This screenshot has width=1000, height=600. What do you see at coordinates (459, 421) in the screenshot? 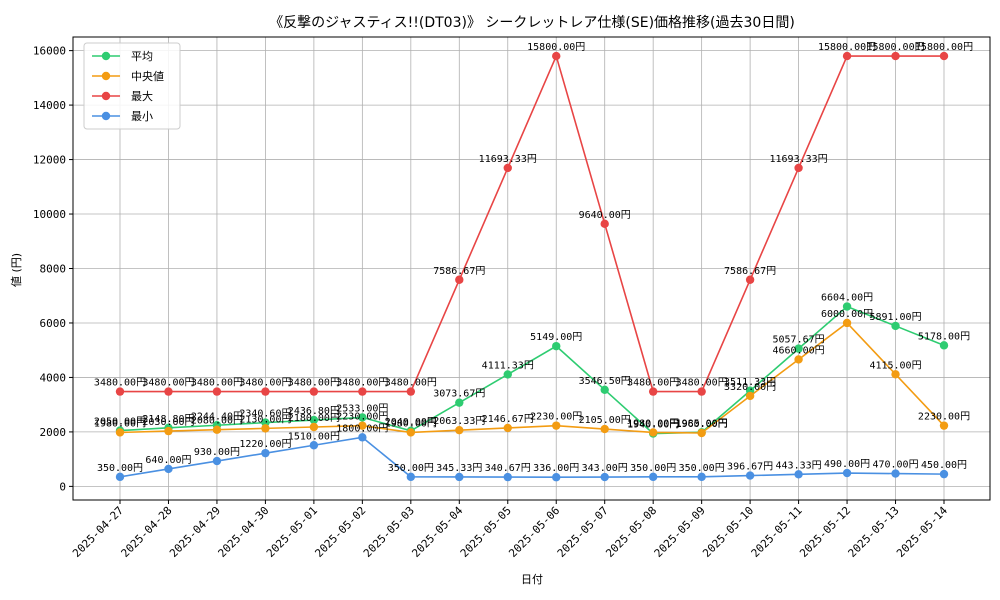
I see `data-label: 2063.33円` at bounding box center [459, 421].